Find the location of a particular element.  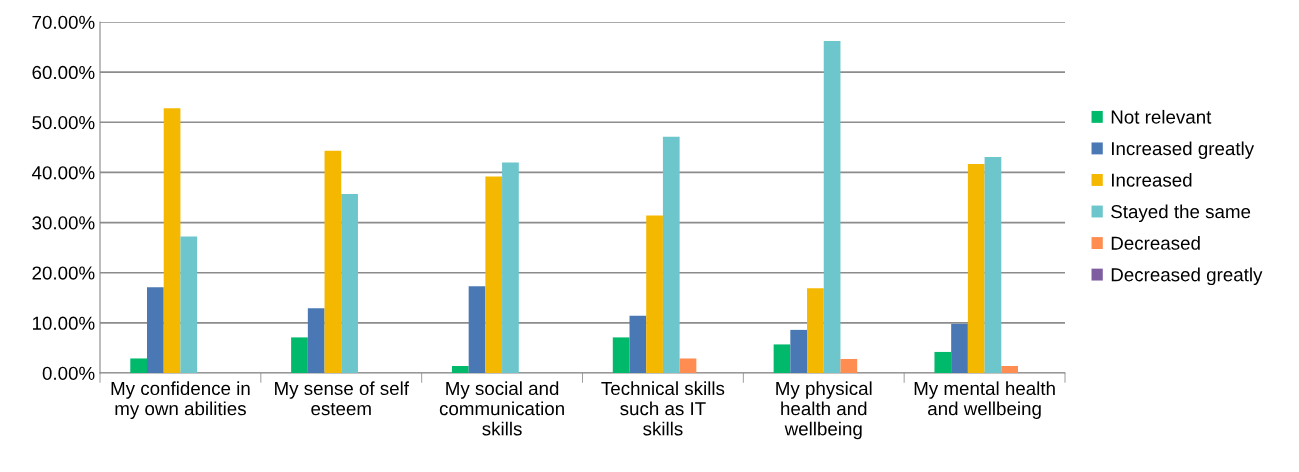

x-tick-label: Technical skills such as IT skills is located at coordinates (663, 408).